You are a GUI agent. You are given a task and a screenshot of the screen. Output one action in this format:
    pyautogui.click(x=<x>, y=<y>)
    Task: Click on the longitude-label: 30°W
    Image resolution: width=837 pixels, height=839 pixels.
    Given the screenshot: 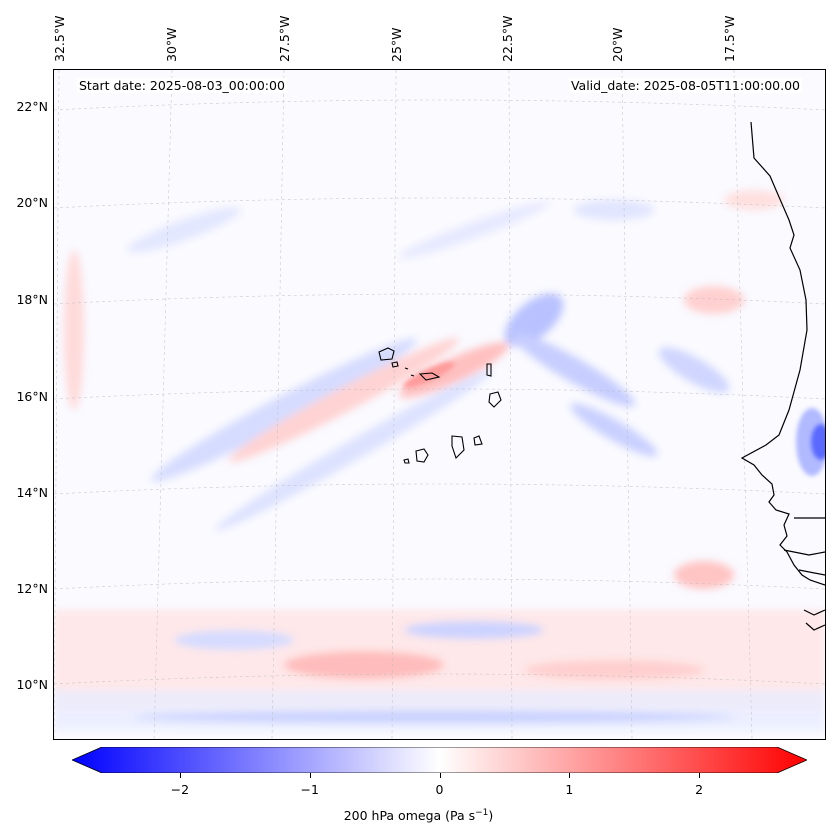 What is the action you would take?
    pyautogui.click(x=171, y=44)
    